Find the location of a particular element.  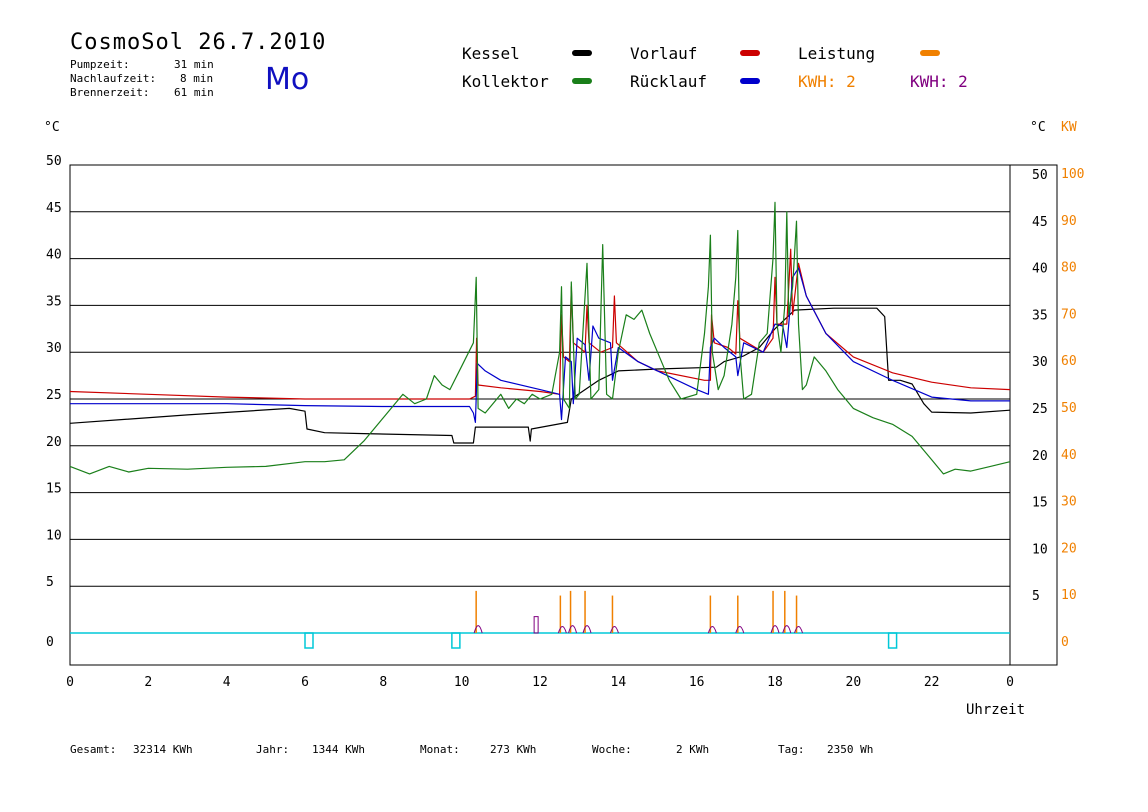

legend-leistung-swatch is located at coordinates (930, 53).